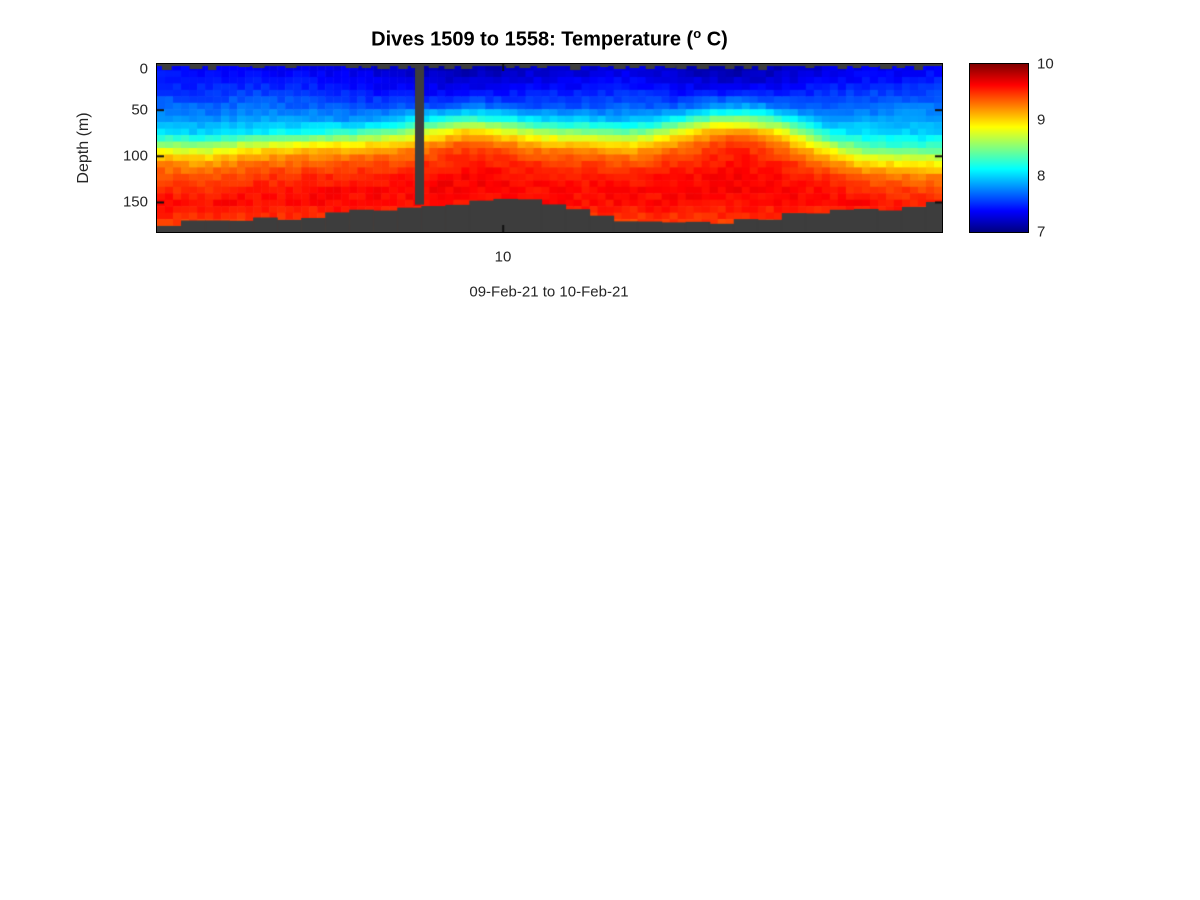 This screenshot has width=1200, height=900. I want to click on temperature-heatmap, so click(549, 148).